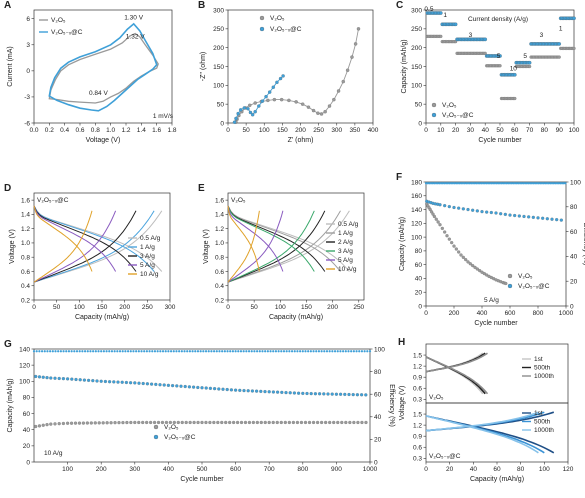 Image resolution: width=585 pixels, height=498 pixels. What do you see at coordinates (417, 459) in the screenshot?
I see `y-tick-label: 0.3` at bounding box center [417, 459].